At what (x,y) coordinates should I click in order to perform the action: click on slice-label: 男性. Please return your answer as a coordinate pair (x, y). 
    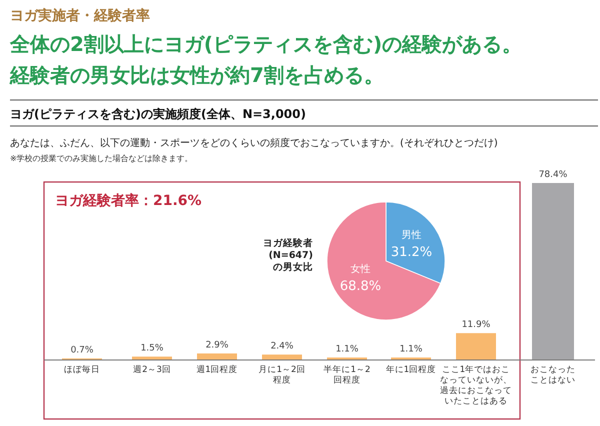
    Looking at the image, I should click on (411, 234).